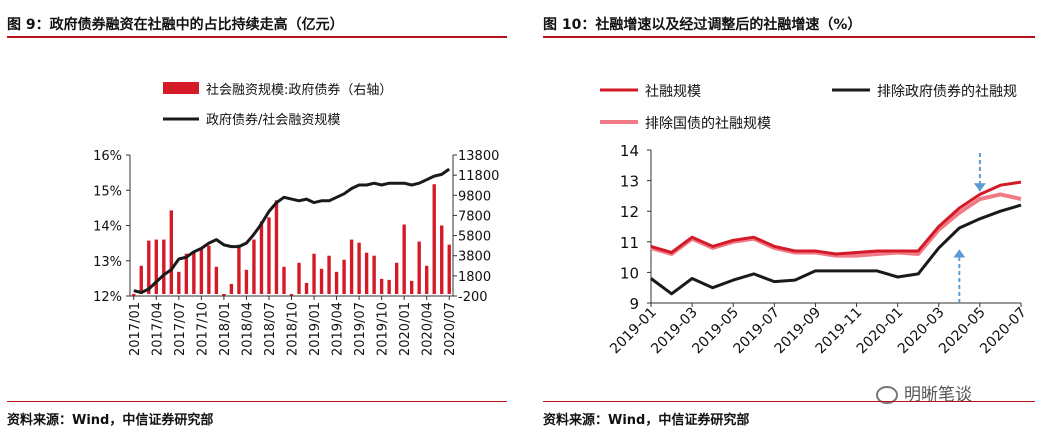  I want to click on legend-label-total: 社融规模, so click(673, 92).